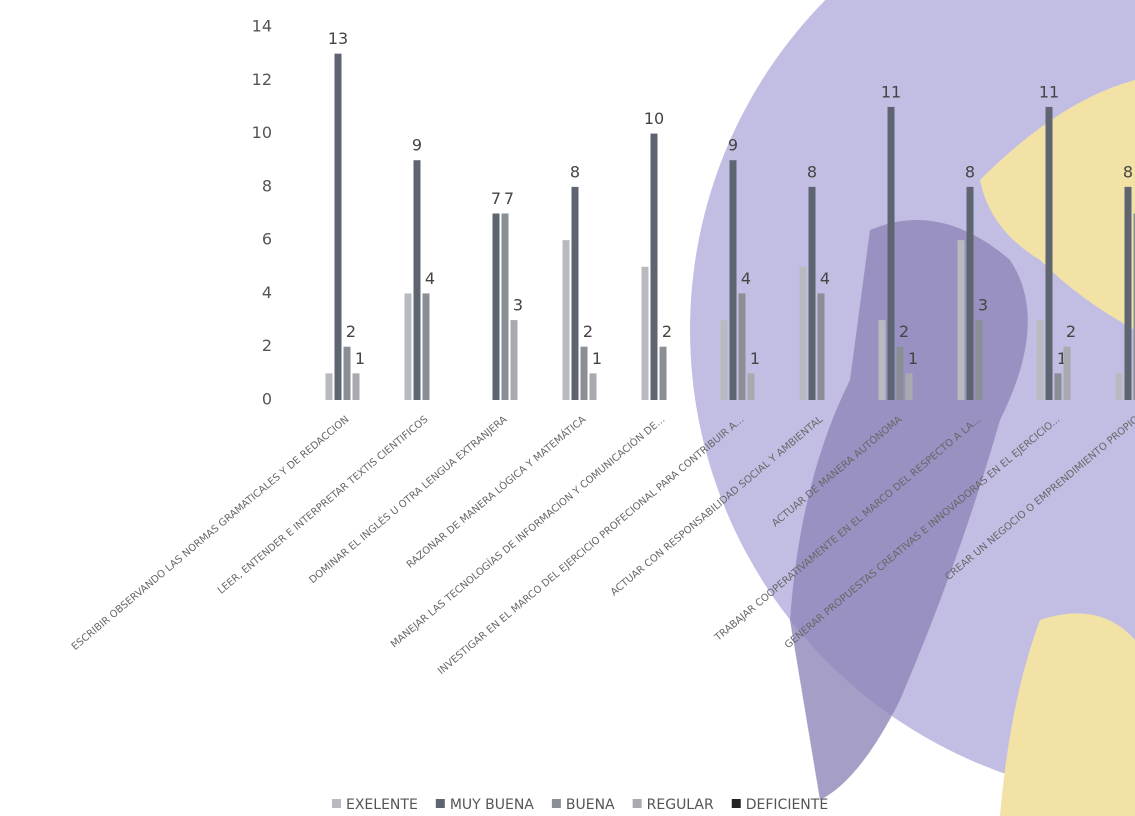 This screenshot has width=1135, height=816. Describe the element at coordinates (267, 239) in the screenshot. I see `y-tick-label: 6` at that location.